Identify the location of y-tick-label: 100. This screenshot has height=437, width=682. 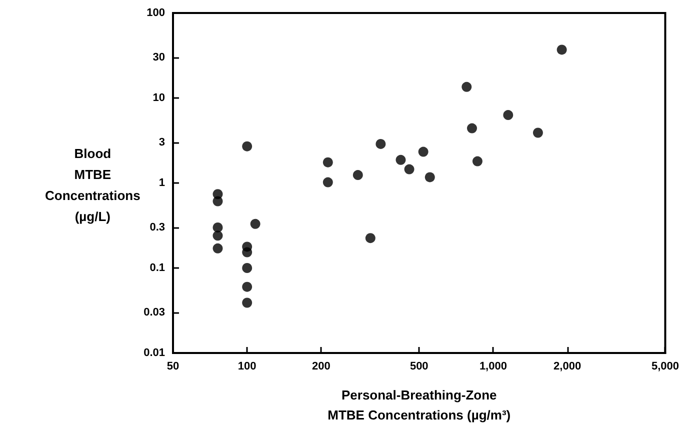
(155, 13).